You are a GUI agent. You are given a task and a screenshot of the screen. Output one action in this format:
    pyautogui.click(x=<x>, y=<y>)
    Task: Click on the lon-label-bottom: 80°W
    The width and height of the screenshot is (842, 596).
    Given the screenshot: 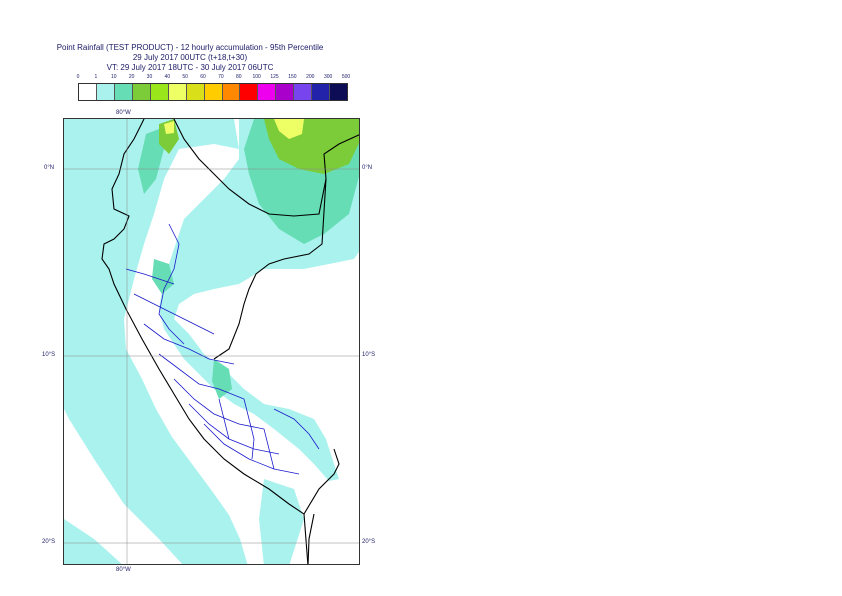 What is the action you would take?
    pyautogui.click(x=123, y=570)
    